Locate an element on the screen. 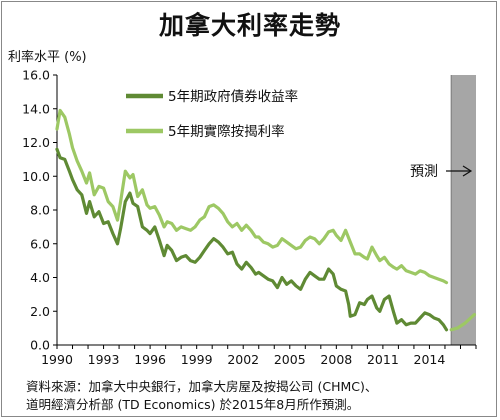 The image size is (500, 420). y-tick-label: 12.0 is located at coordinates (36, 142).